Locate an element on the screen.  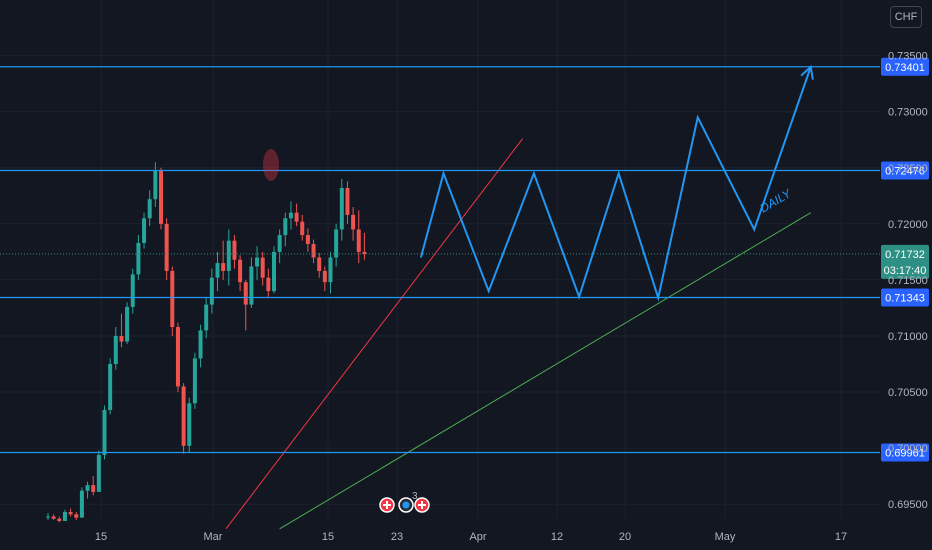
x-tick-label: 23 is located at coordinates (397, 537).